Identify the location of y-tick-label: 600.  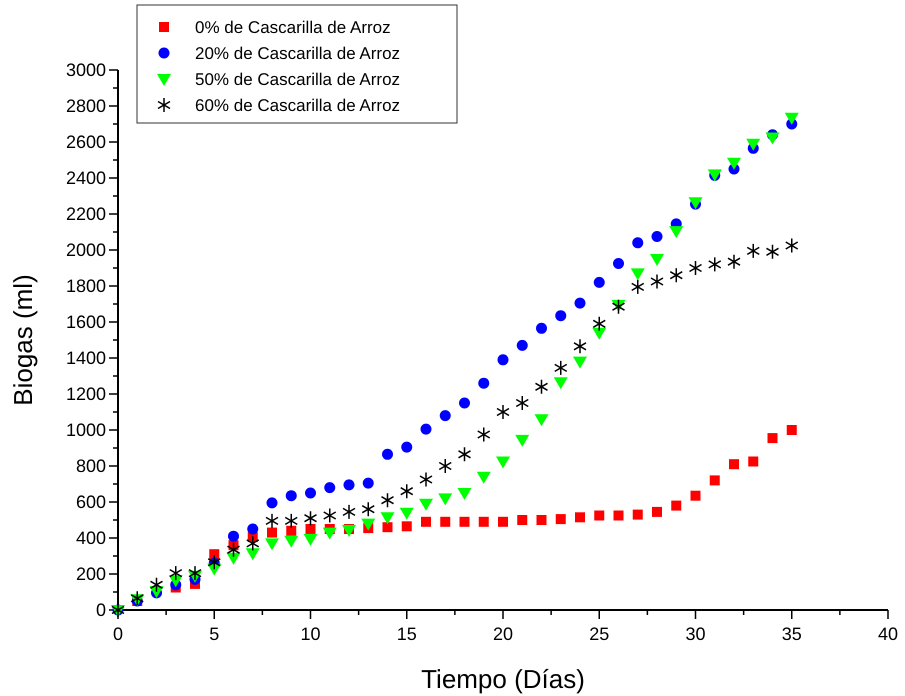
(91, 502).